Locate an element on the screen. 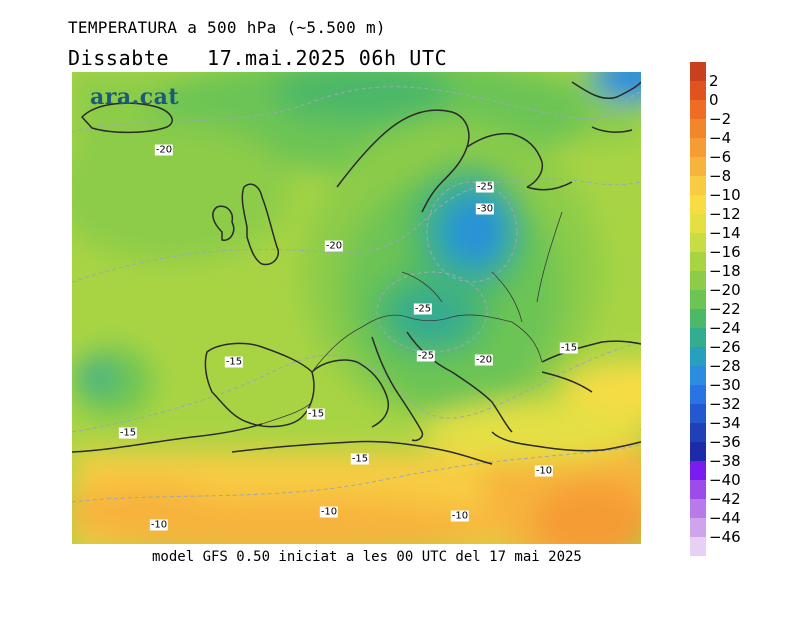 The height and width of the screenshot is (617, 800). legend-label: −18 is located at coordinates (725, 271).